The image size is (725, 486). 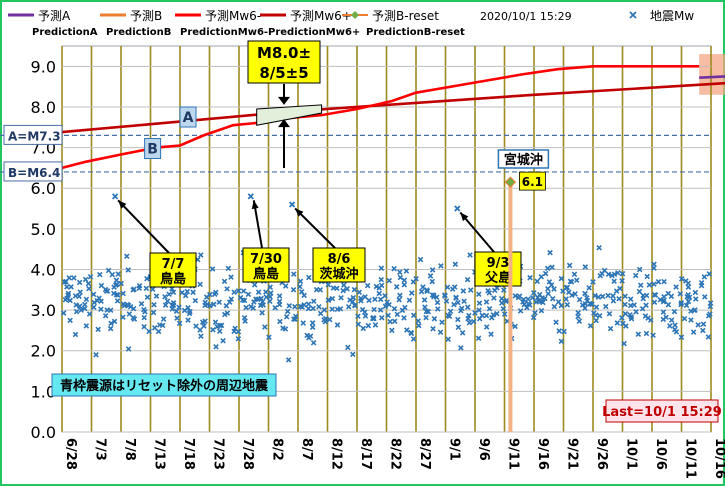 I want to click on event-place-2: 茨城沖, so click(x=338, y=274).